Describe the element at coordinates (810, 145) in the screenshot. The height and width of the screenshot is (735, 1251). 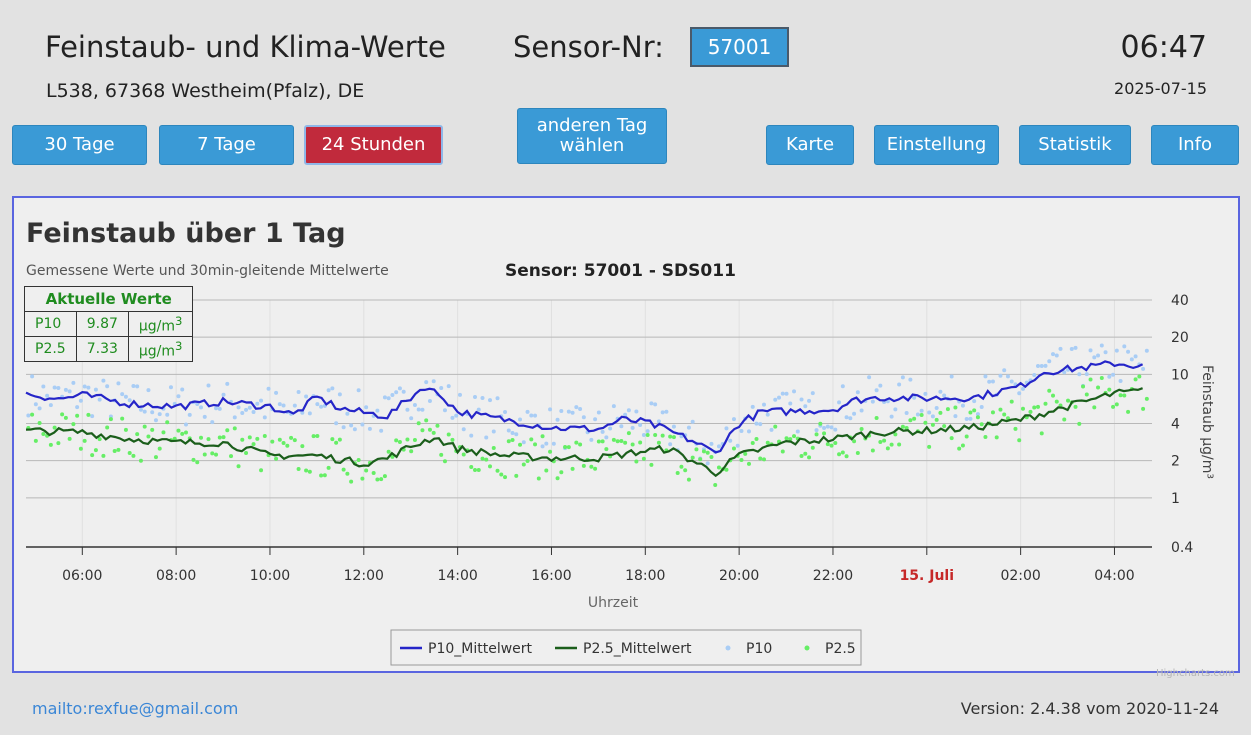
I see `map-button: Karte` at that location.